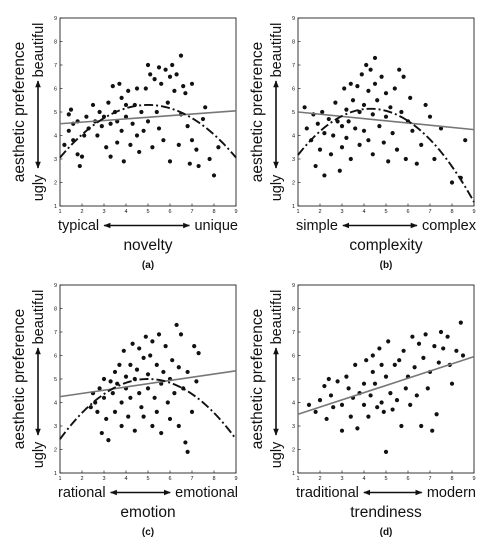  Describe the element at coordinates (125, 212) in the screenshot. I see `x-tick-label: 4` at that location.